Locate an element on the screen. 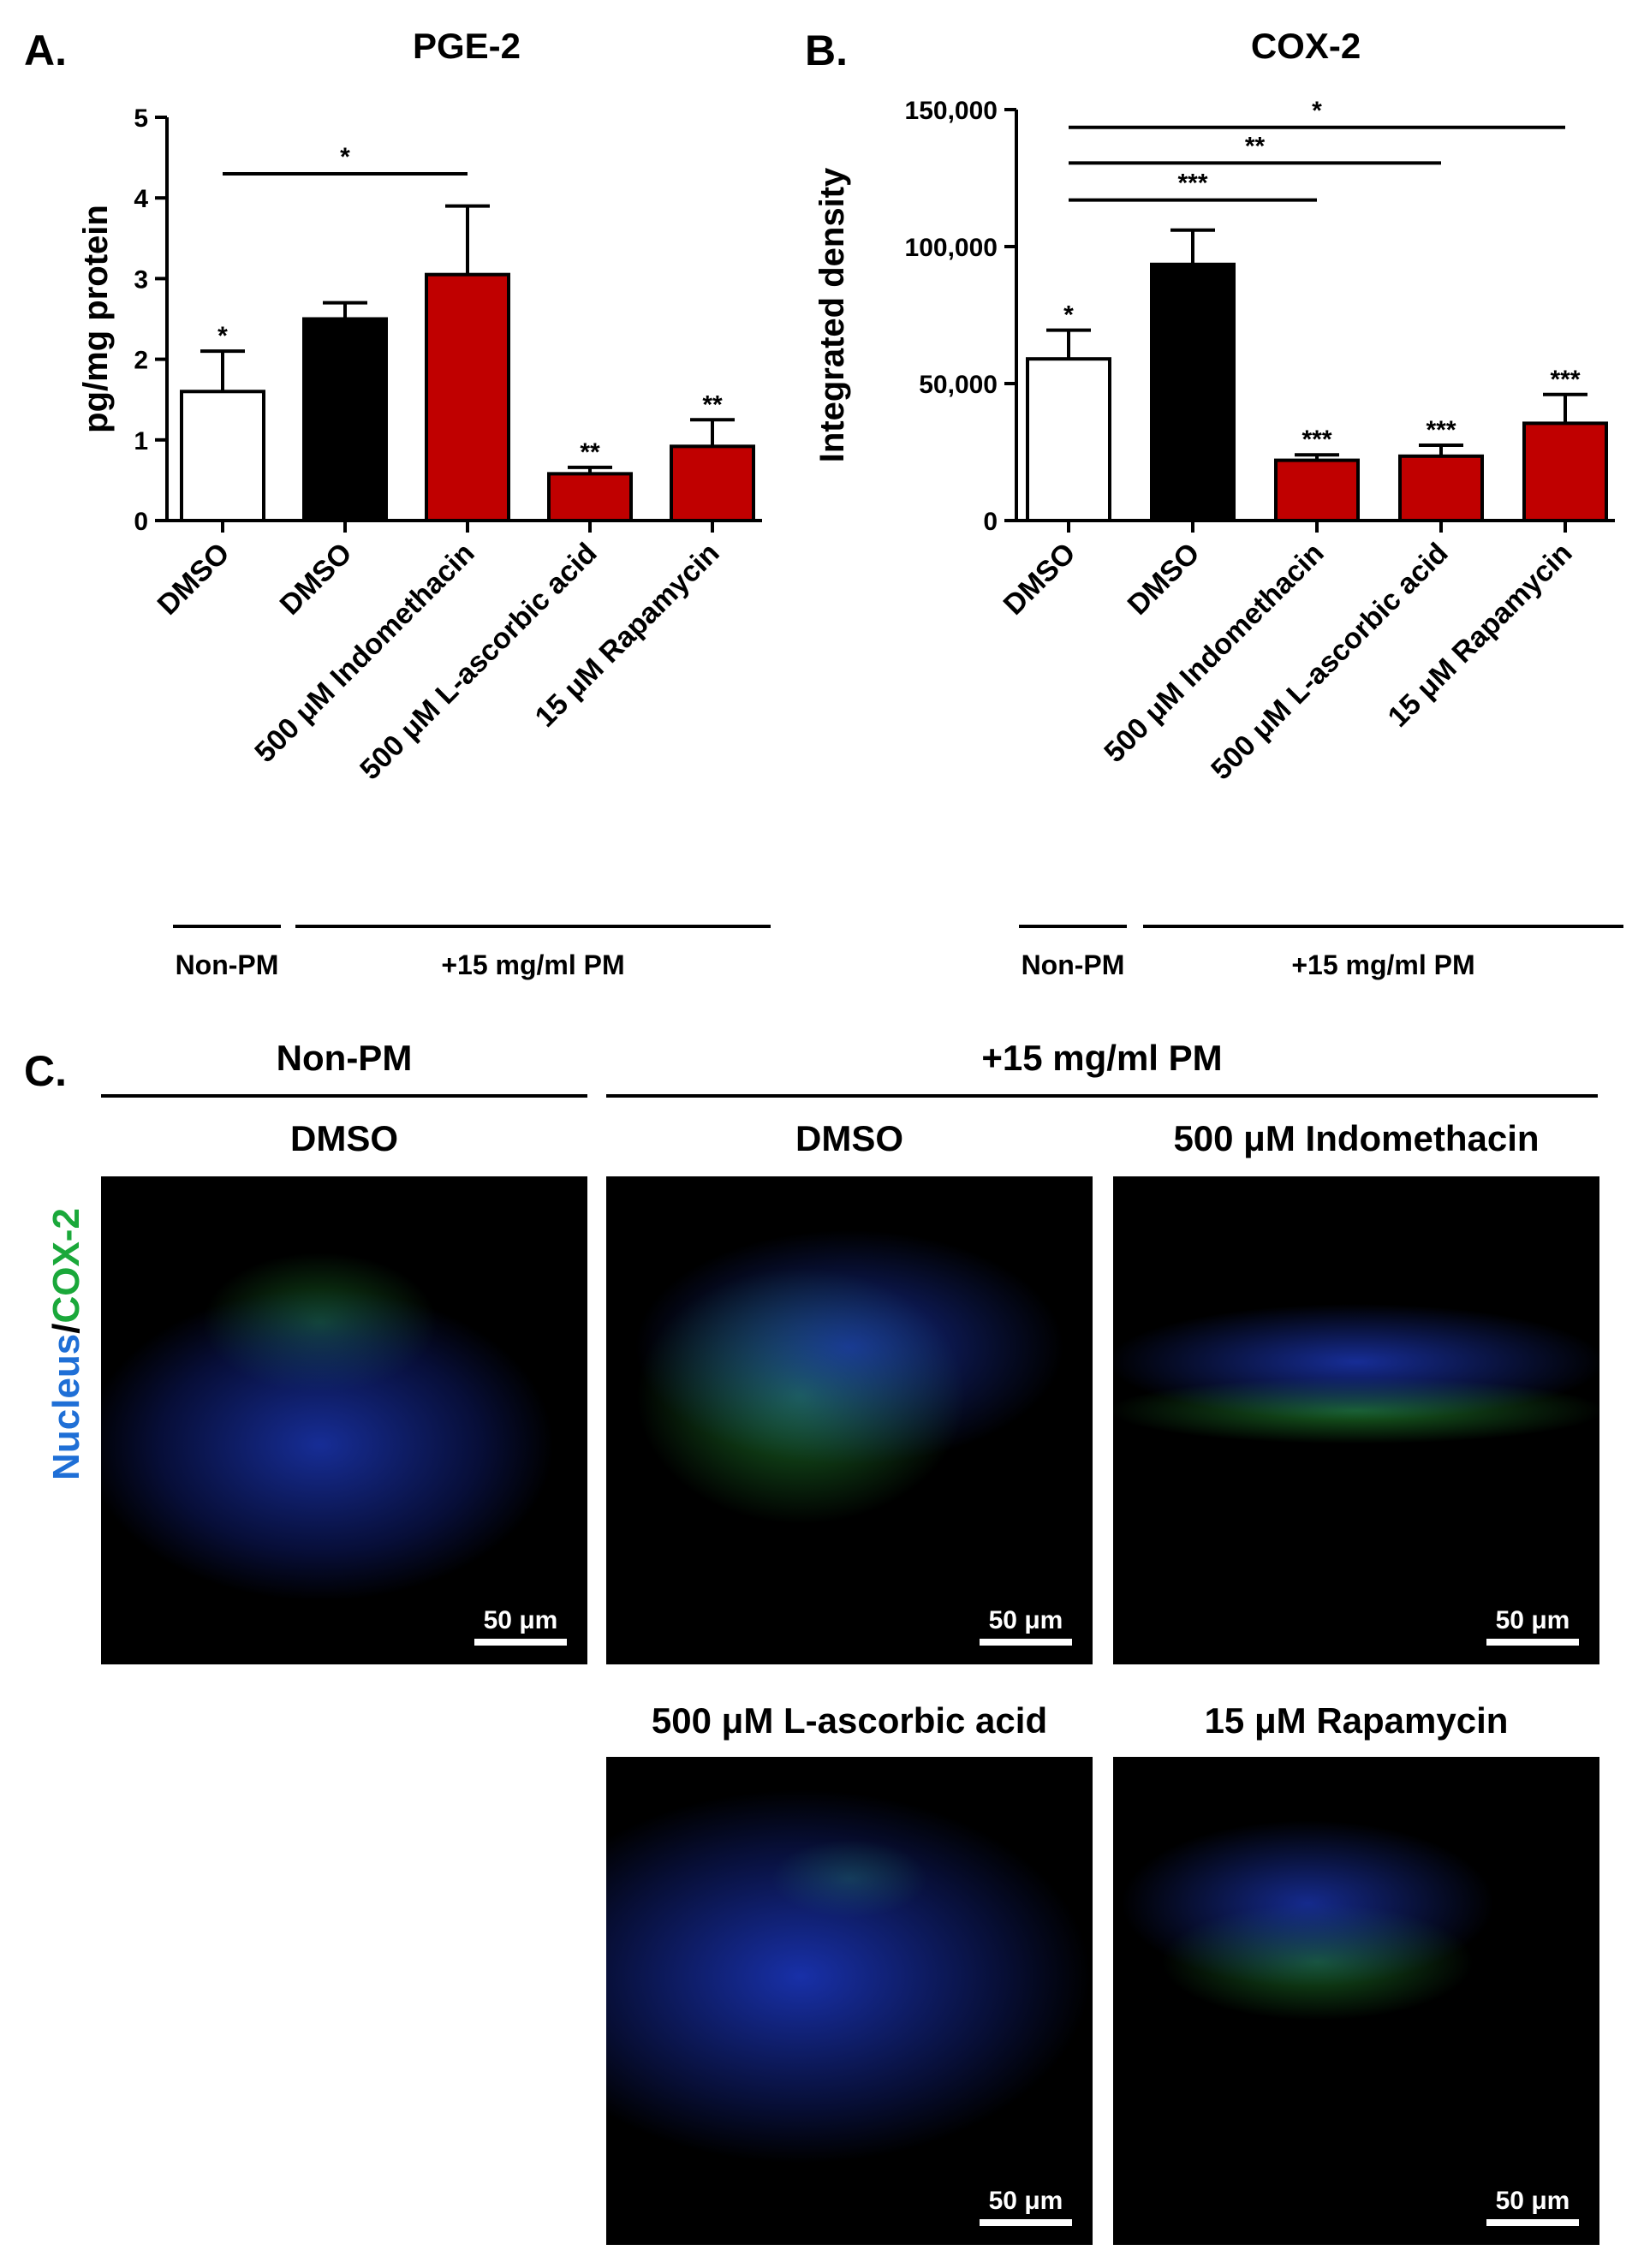  scale-bar-2: 50 μm is located at coordinates (1026, 1626).